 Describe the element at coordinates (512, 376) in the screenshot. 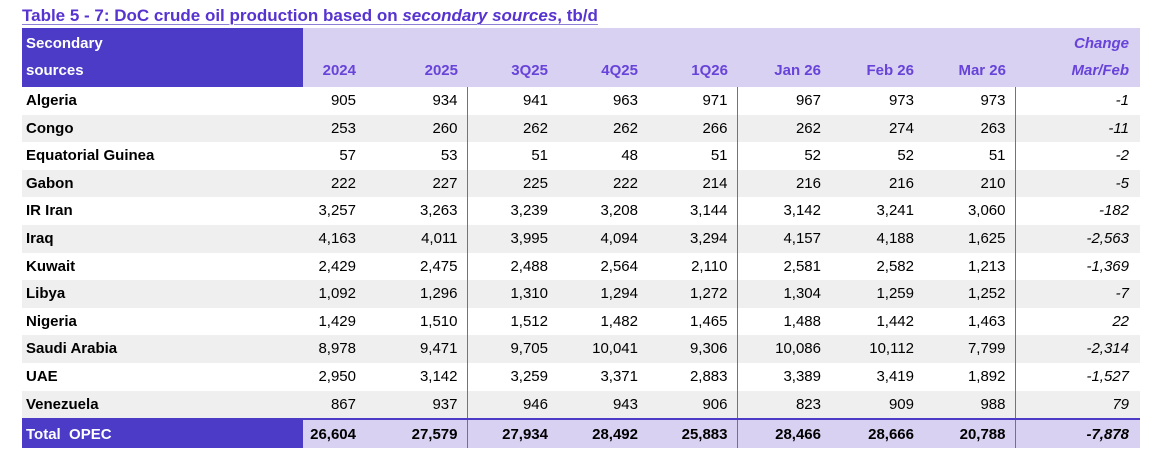

I see `cell-3q25: 3,259` at that location.